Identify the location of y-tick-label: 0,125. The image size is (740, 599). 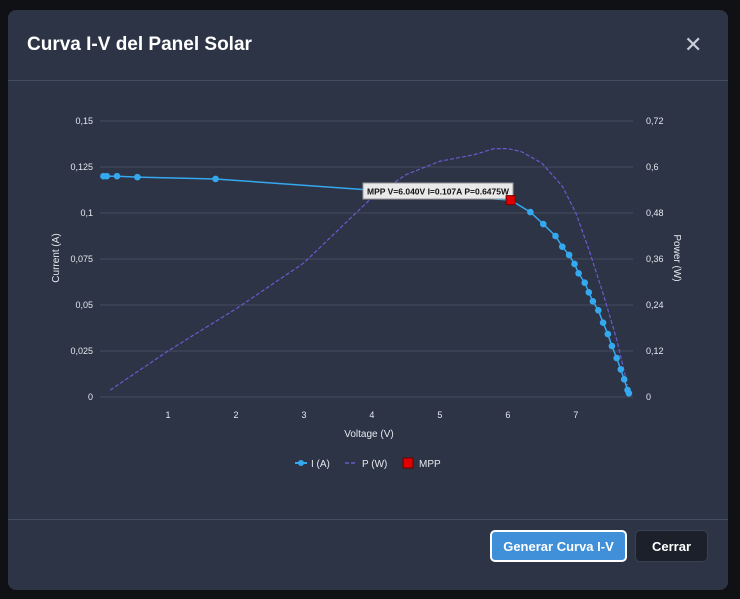
(81, 167).